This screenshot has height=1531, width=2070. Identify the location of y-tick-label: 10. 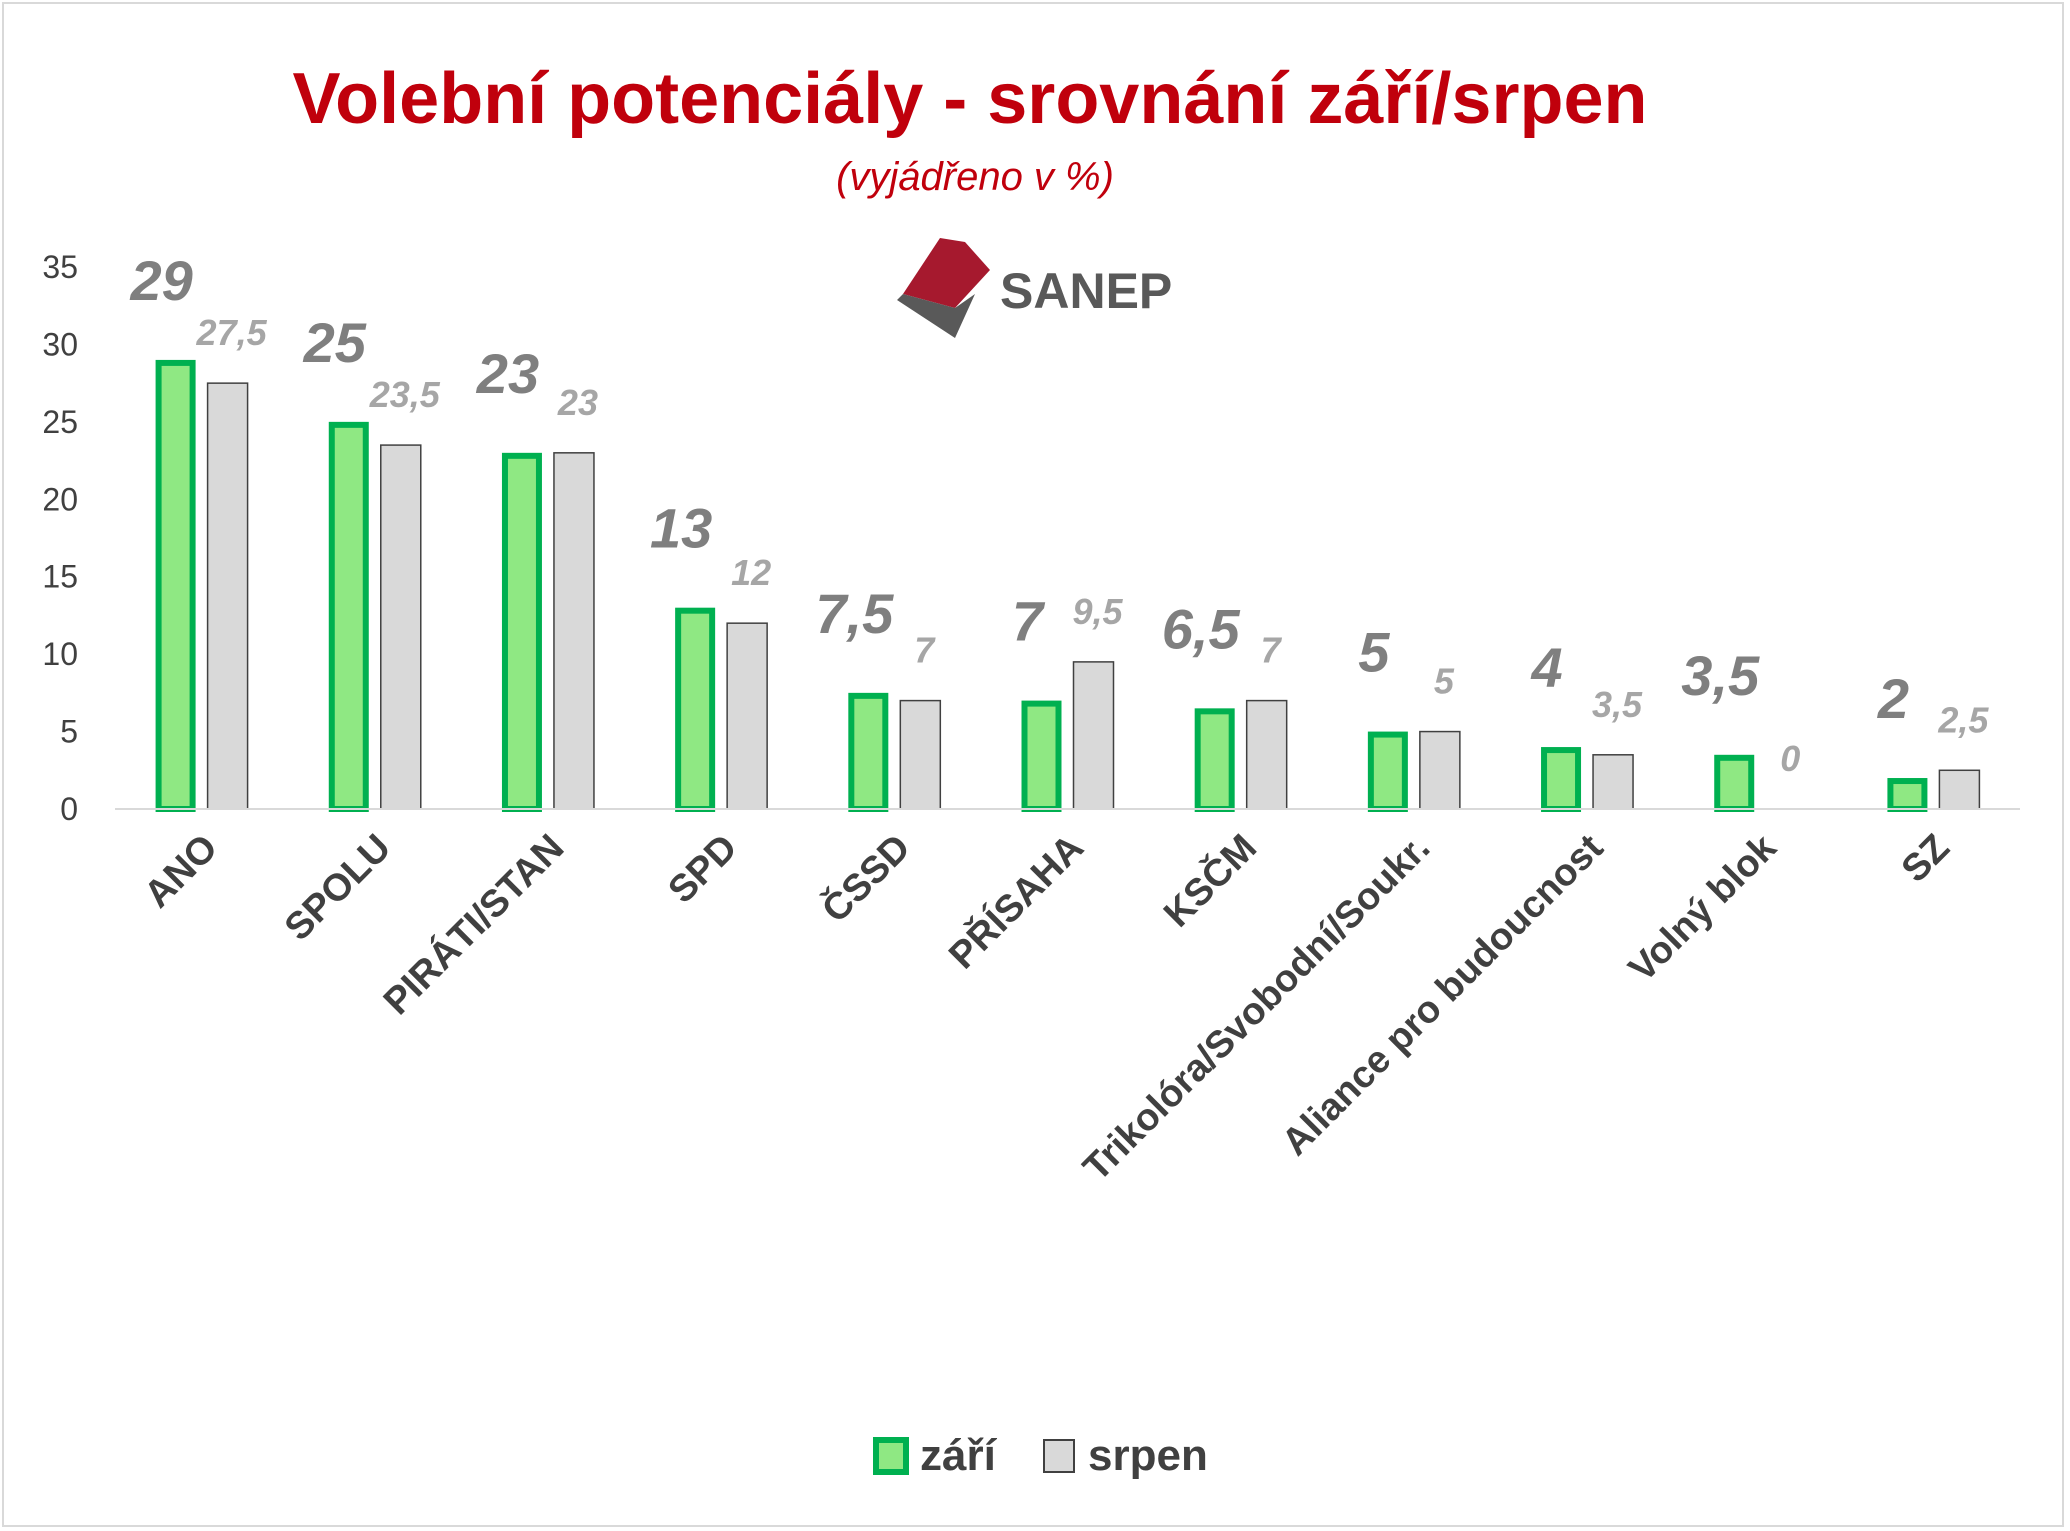
(60, 654).